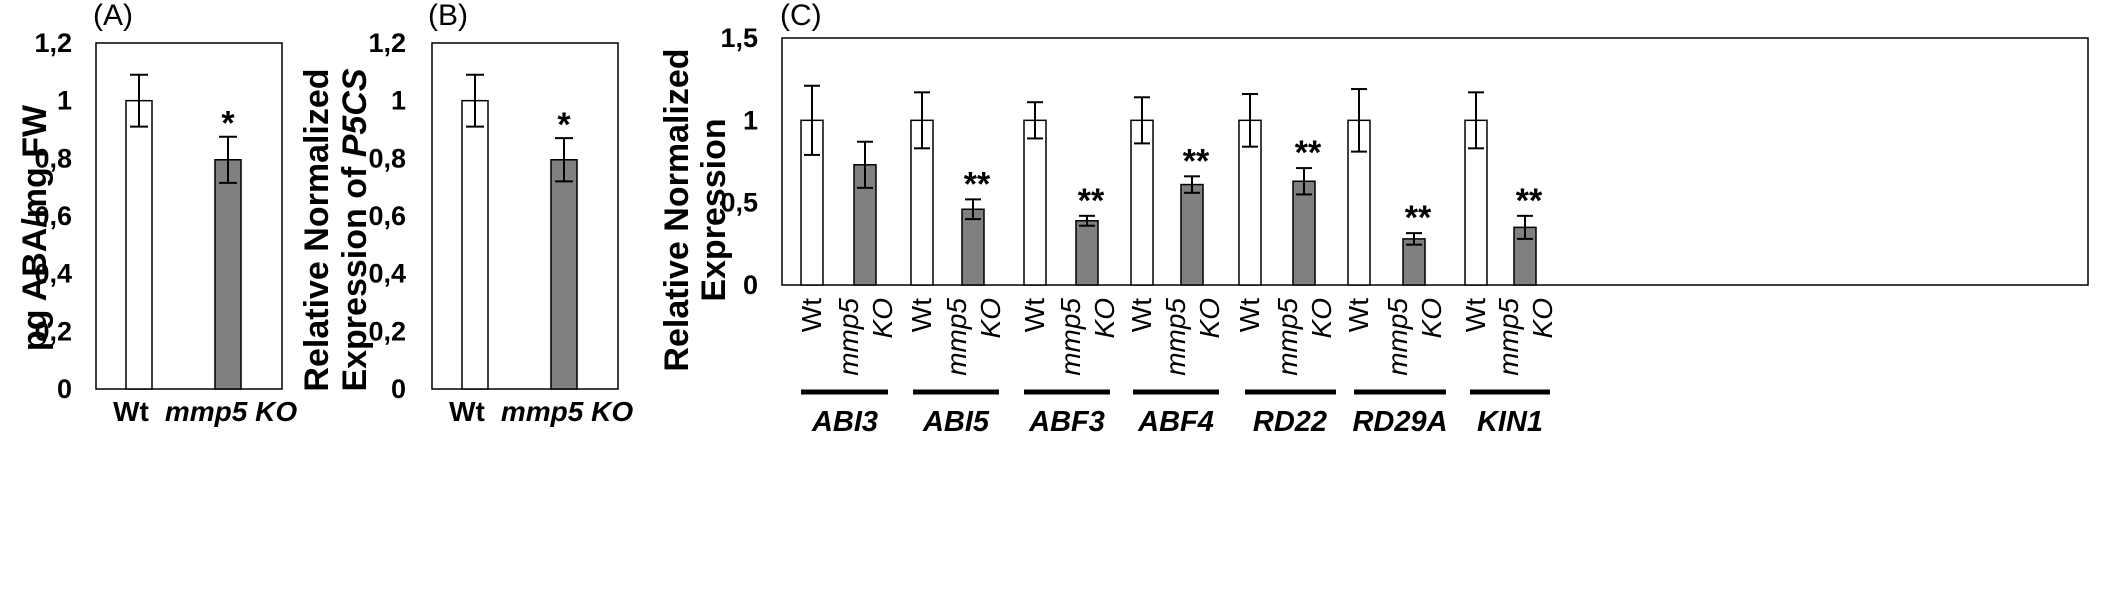 This screenshot has height=589, width=2128. Describe the element at coordinates (677, 209) in the screenshot. I see `panel-c-ylabel-line-0: Relative Normalized` at that location.